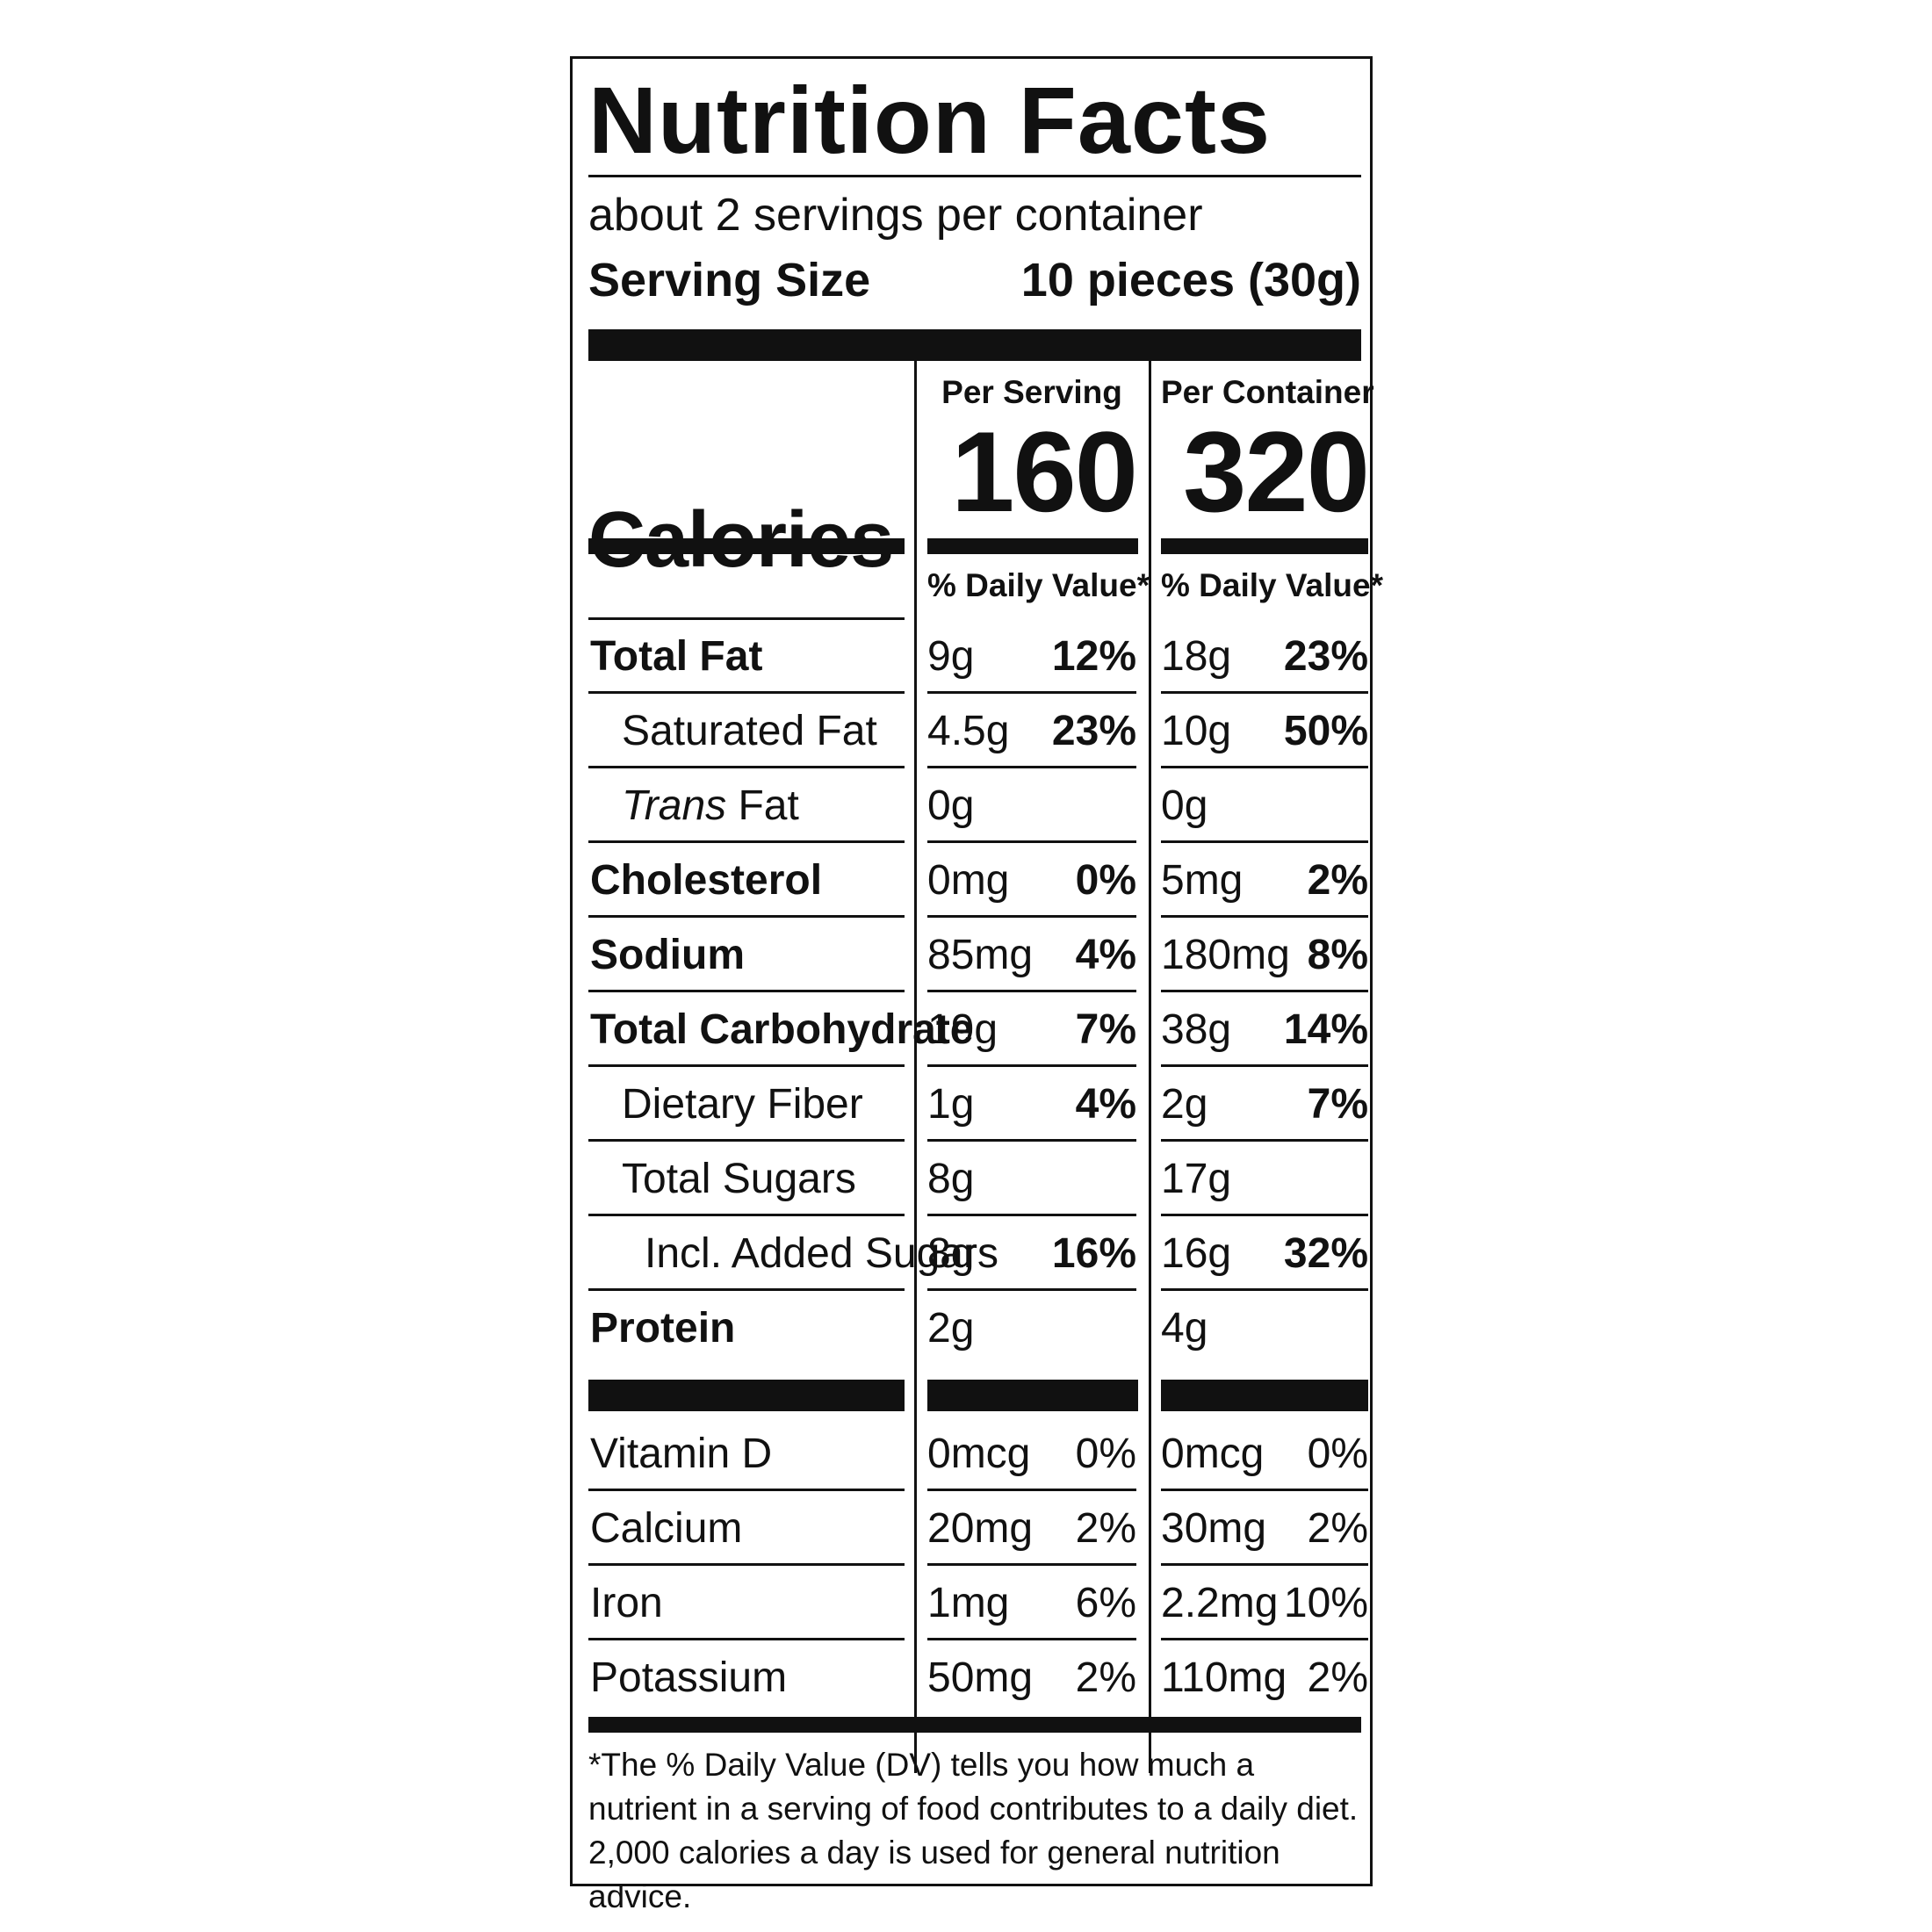 The width and height of the screenshot is (1932, 1932). What do you see at coordinates (980, 955) in the screenshot?
I see `serving-amount: 85mg` at bounding box center [980, 955].